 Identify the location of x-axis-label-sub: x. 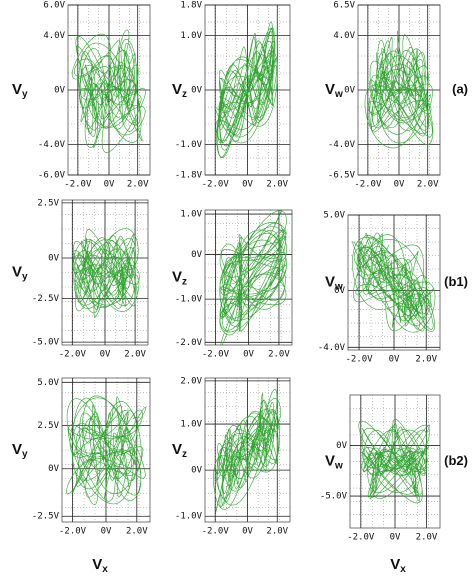
(403, 569).